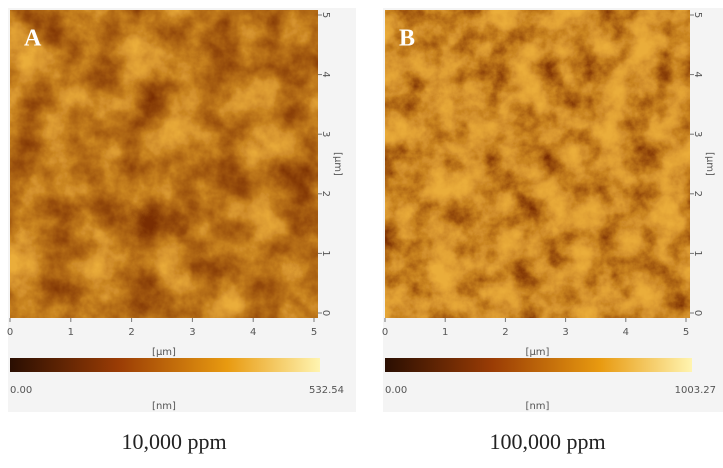 This screenshot has height=468, width=723. Describe the element at coordinates (33, 39) in the screenshot. I see `panel-label: A` at that location.